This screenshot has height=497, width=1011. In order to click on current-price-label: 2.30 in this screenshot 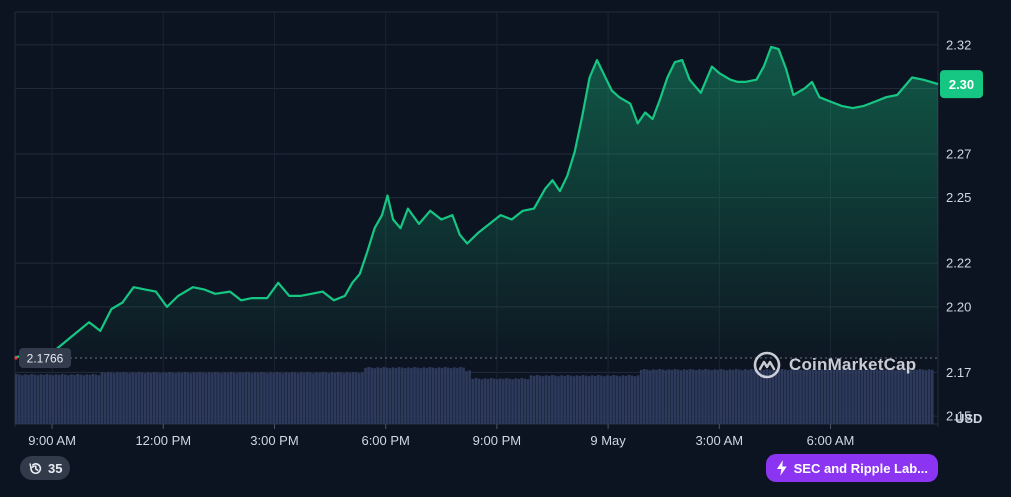, I will do `click(961, 84)`.